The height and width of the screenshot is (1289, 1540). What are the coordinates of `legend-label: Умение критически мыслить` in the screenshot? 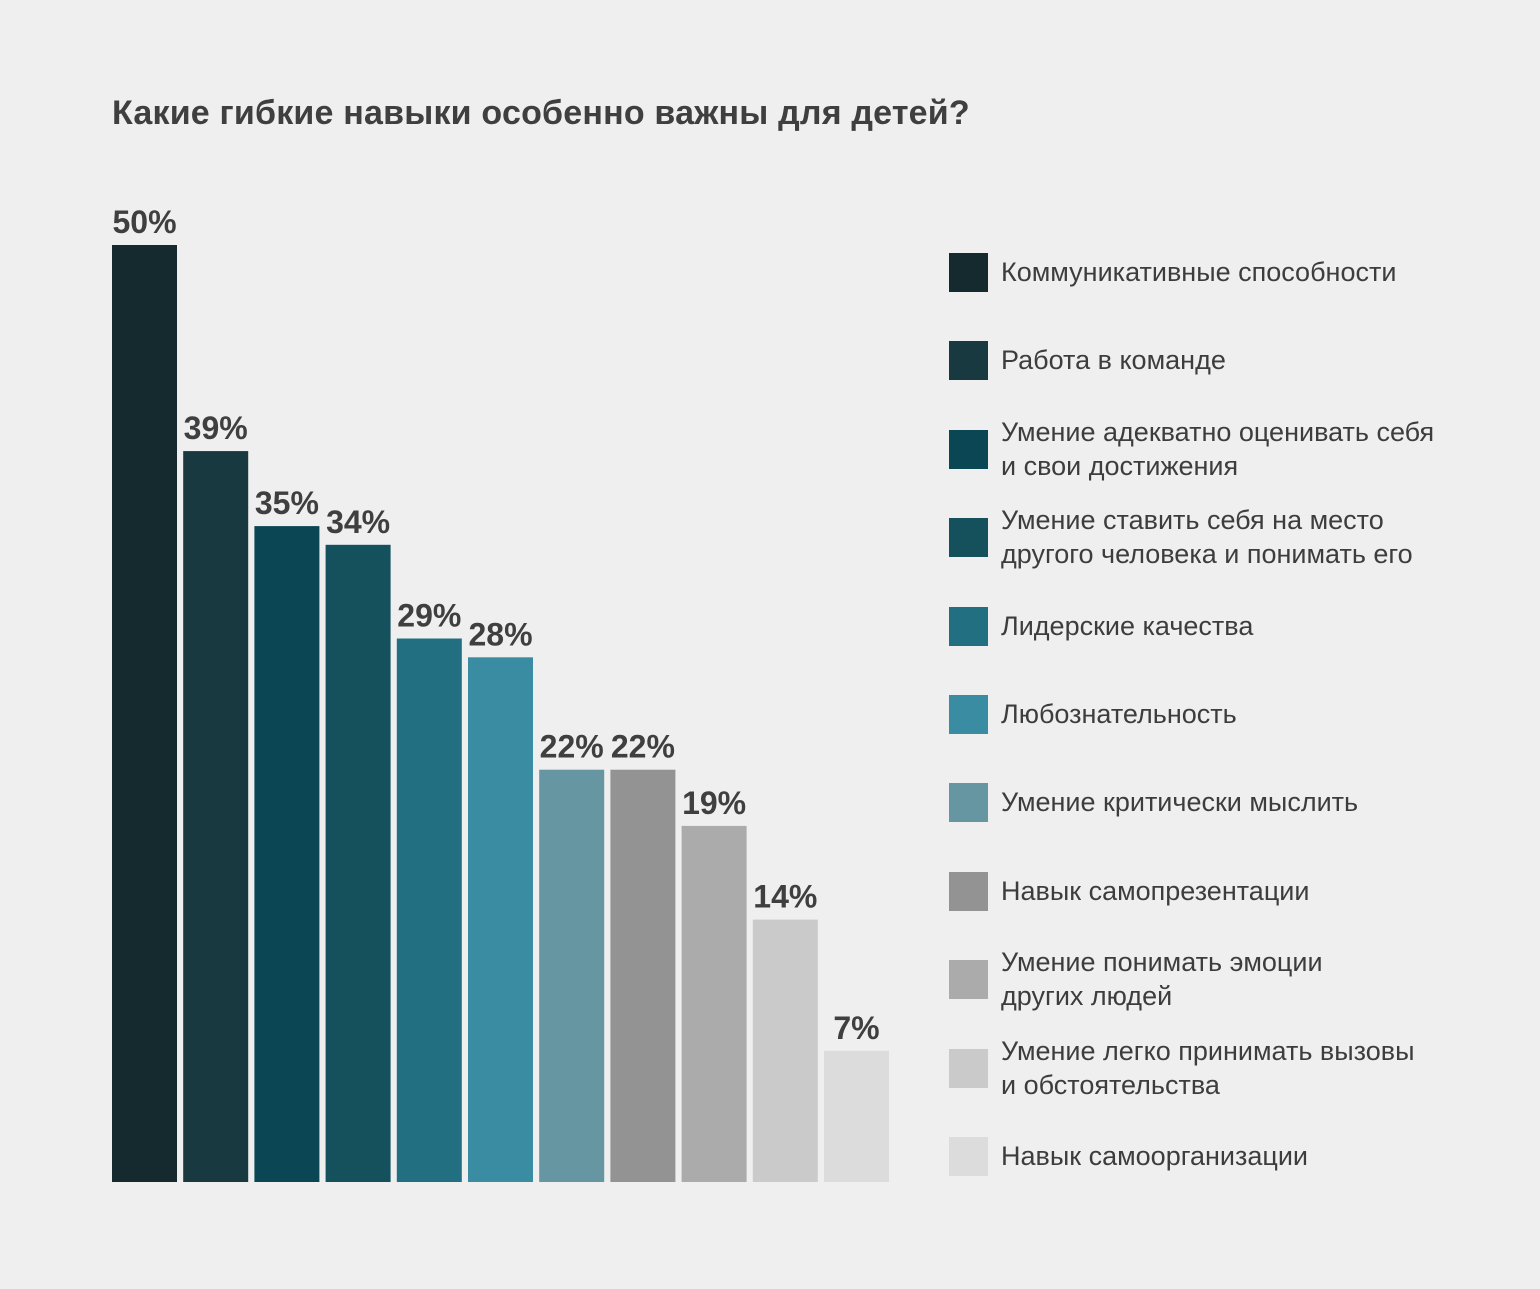 It's located at (1180, 802).